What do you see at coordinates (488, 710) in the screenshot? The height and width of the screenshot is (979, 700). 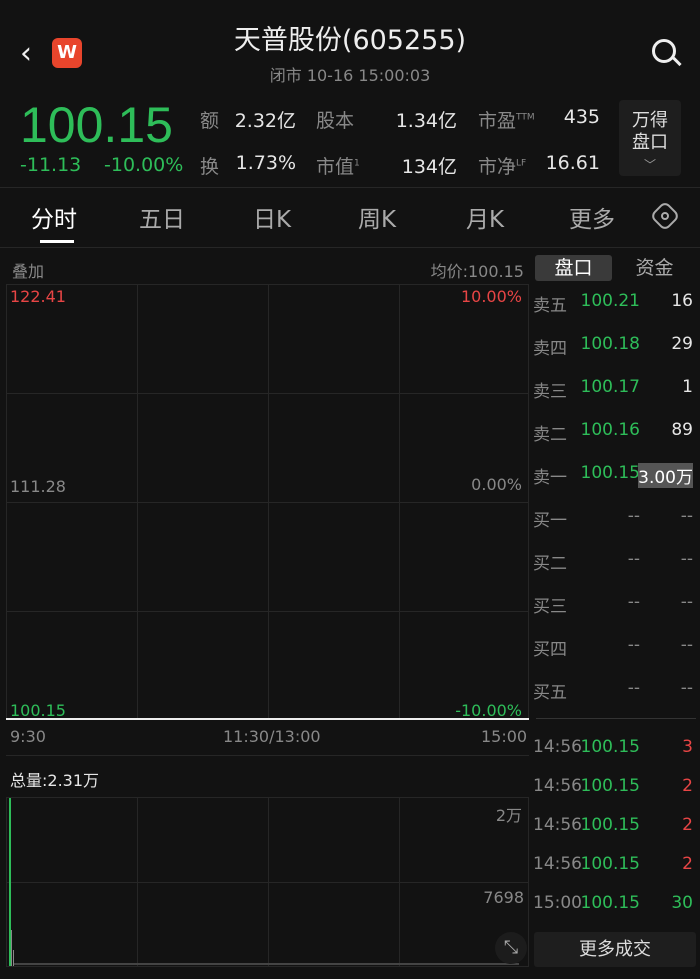 I see `pct-low-label: -10.00%` at bounding box center [488, 710].